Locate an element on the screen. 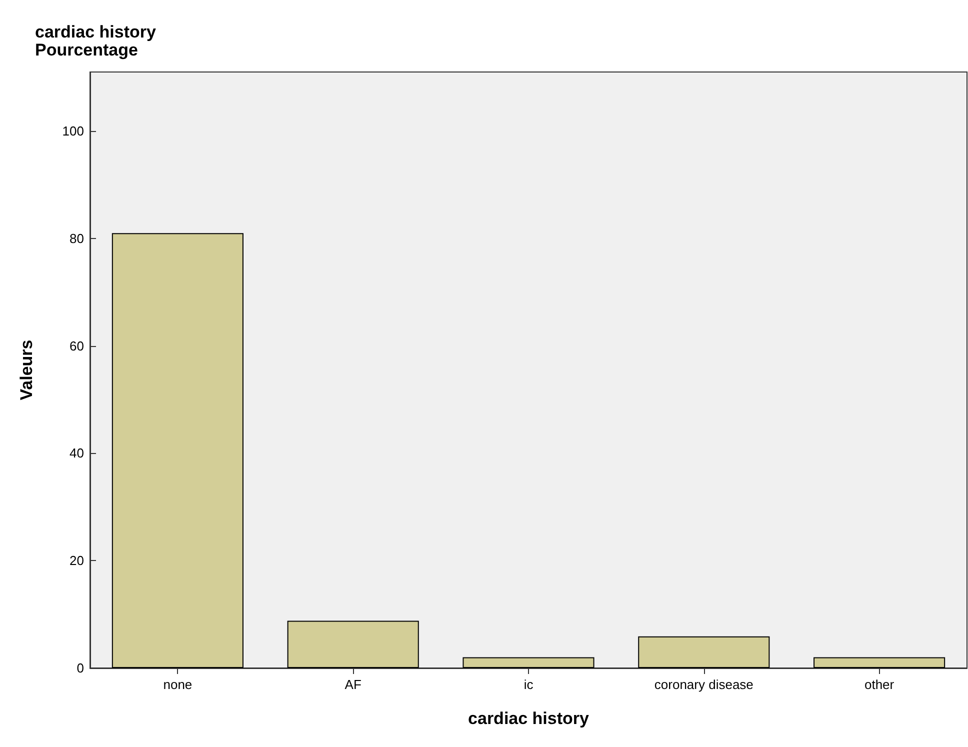  x-tick-label: ic is located at coordinates (529, 684).